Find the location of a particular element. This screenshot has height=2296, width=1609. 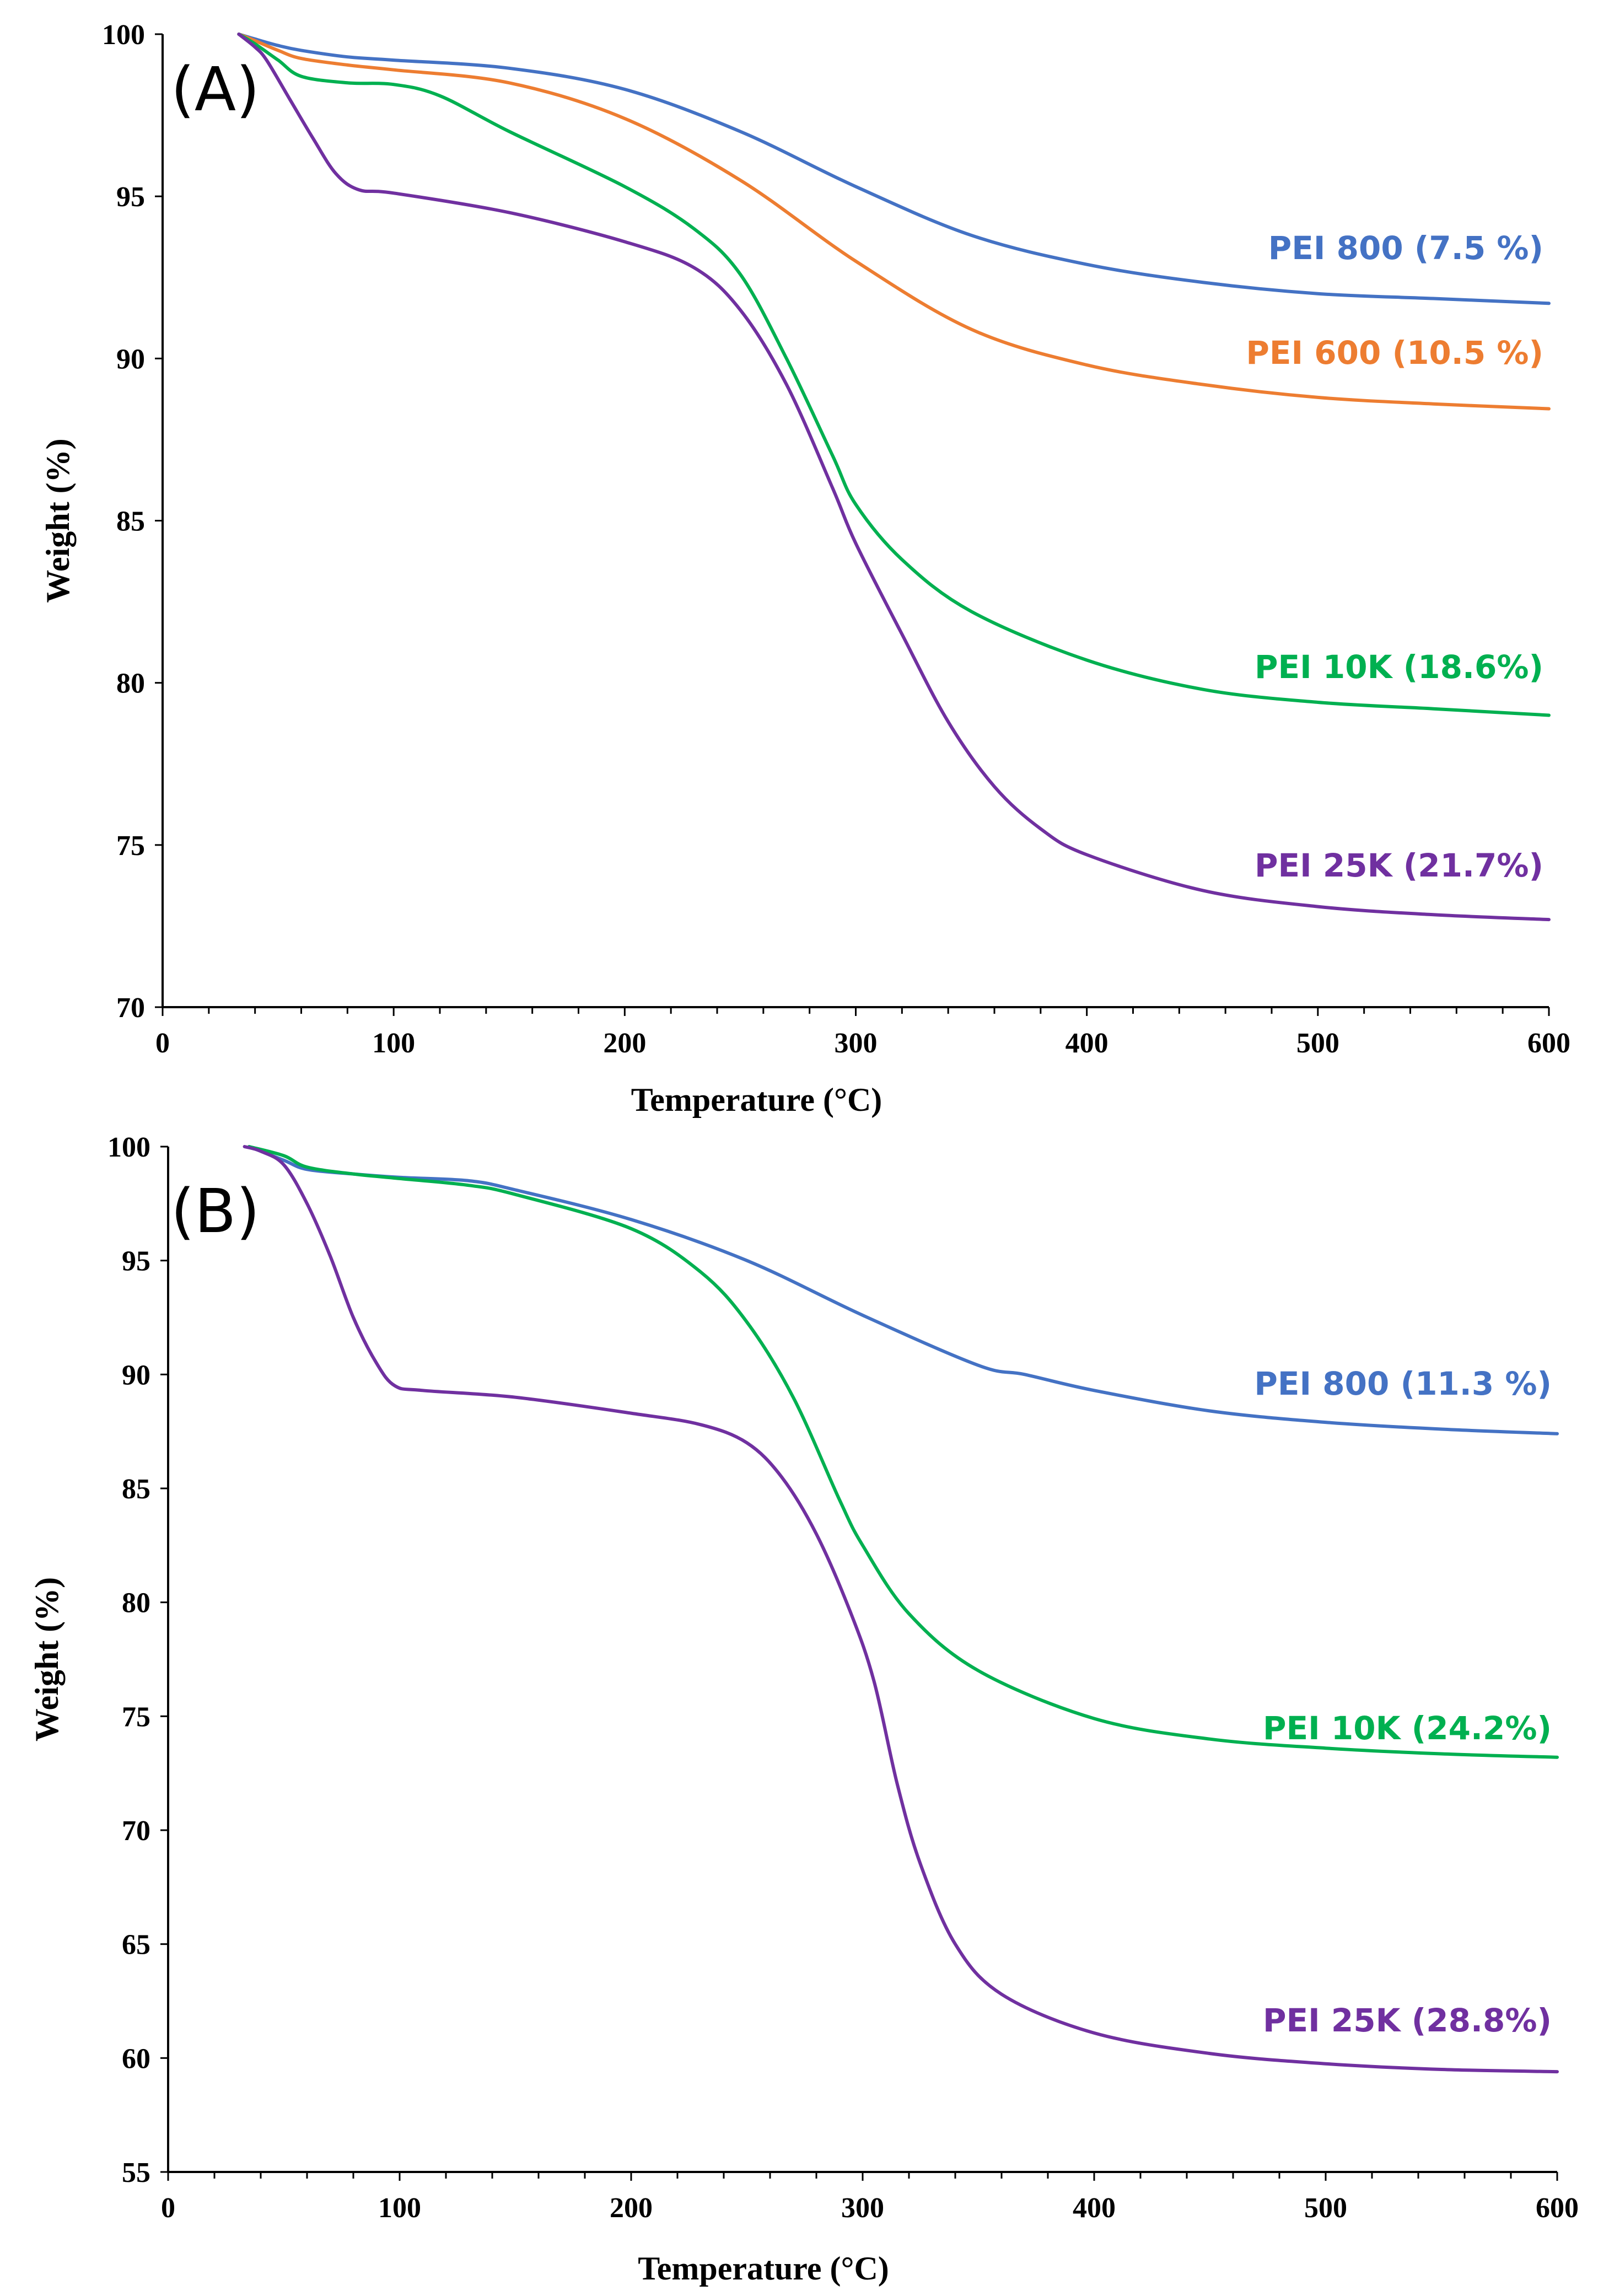

series-label: PEI 25K (21.7%) is located at coordinates (1399, 866).